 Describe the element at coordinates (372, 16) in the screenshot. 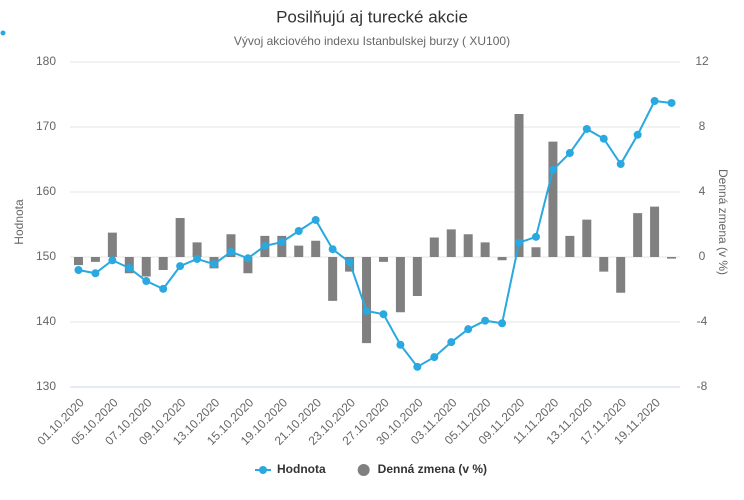

I see `chart-title: Posilňujú aj turecké akcie` at that location.